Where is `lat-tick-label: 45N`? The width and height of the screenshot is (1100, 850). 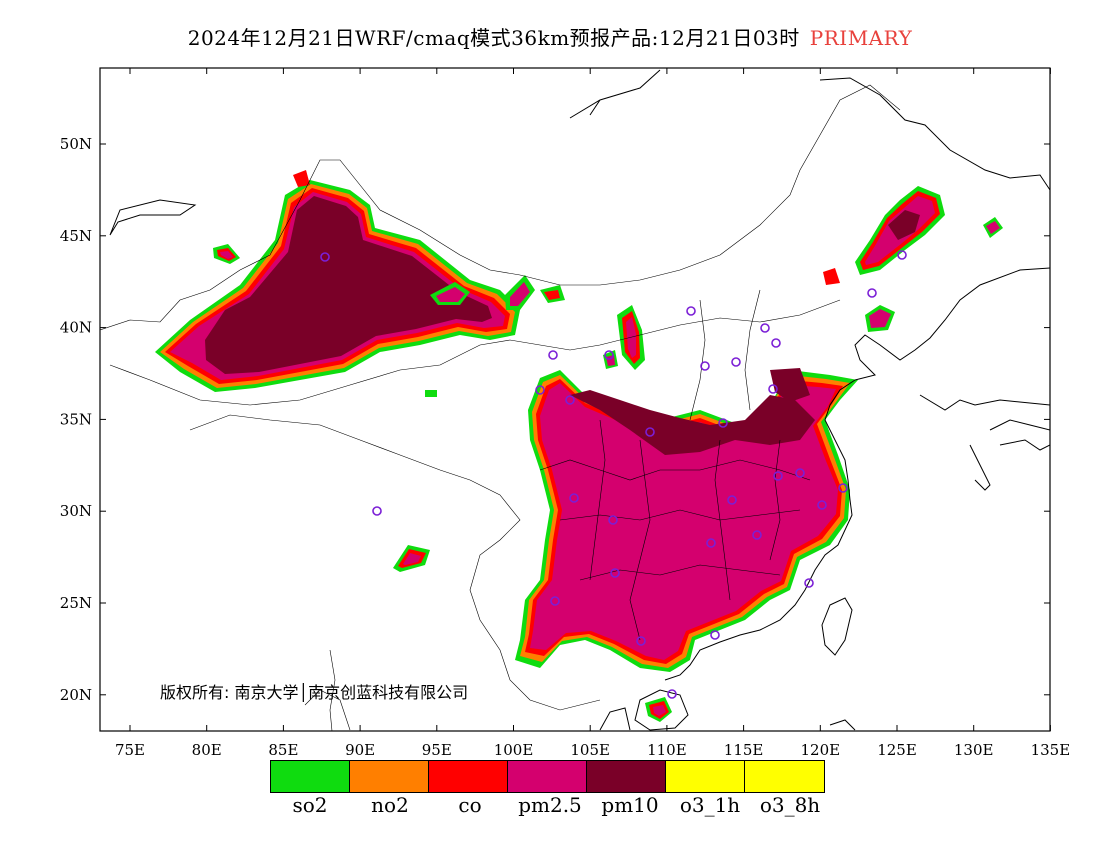 lat-tick-label: 45N is located at coordinates (76, 236).